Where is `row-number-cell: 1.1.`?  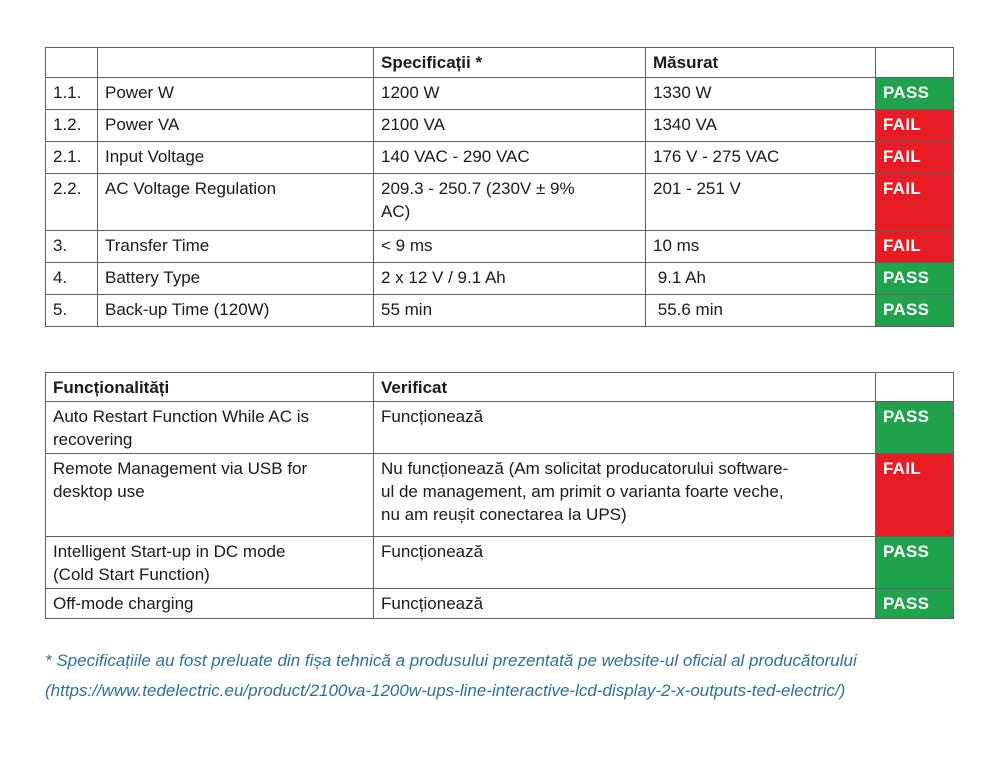
row-number-cell: 1.1. is located at coordinates (71, 93).